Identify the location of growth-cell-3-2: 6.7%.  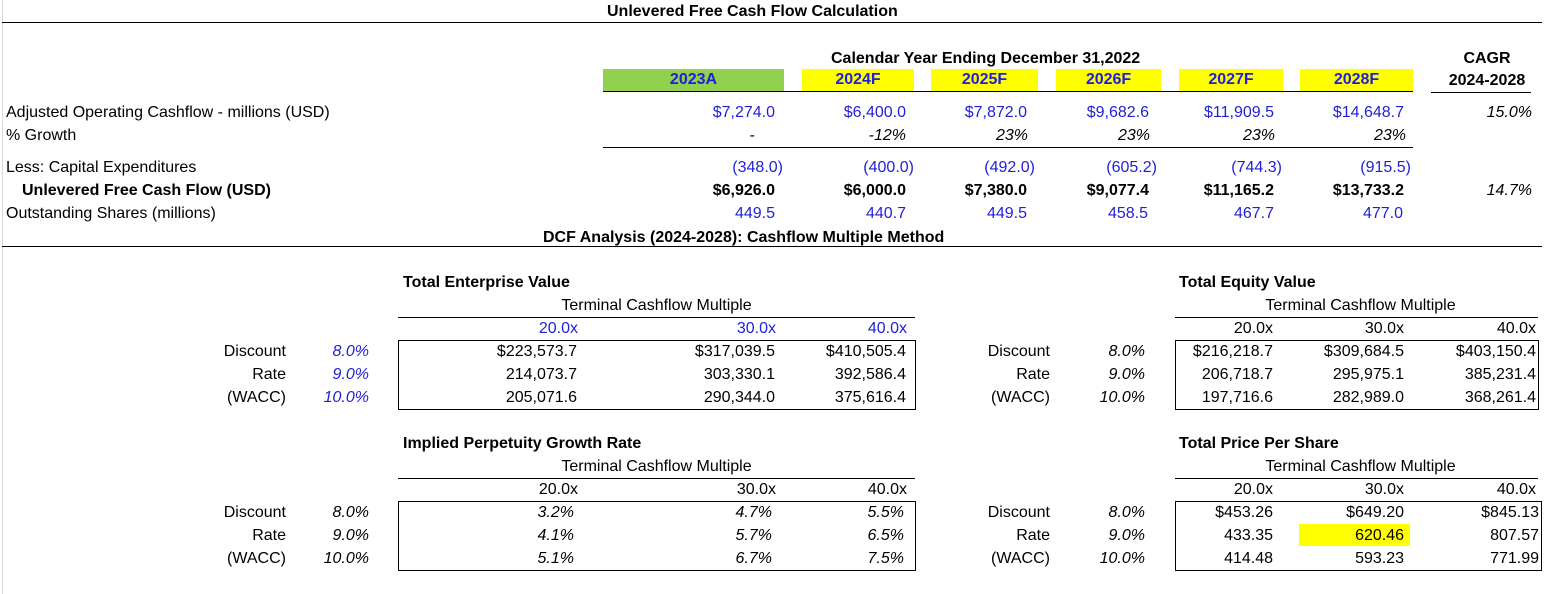
(753, 558).